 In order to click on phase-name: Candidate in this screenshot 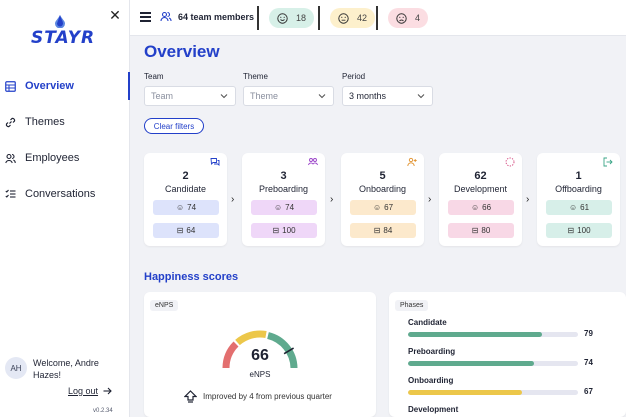, I will do `click(185, 189)`.